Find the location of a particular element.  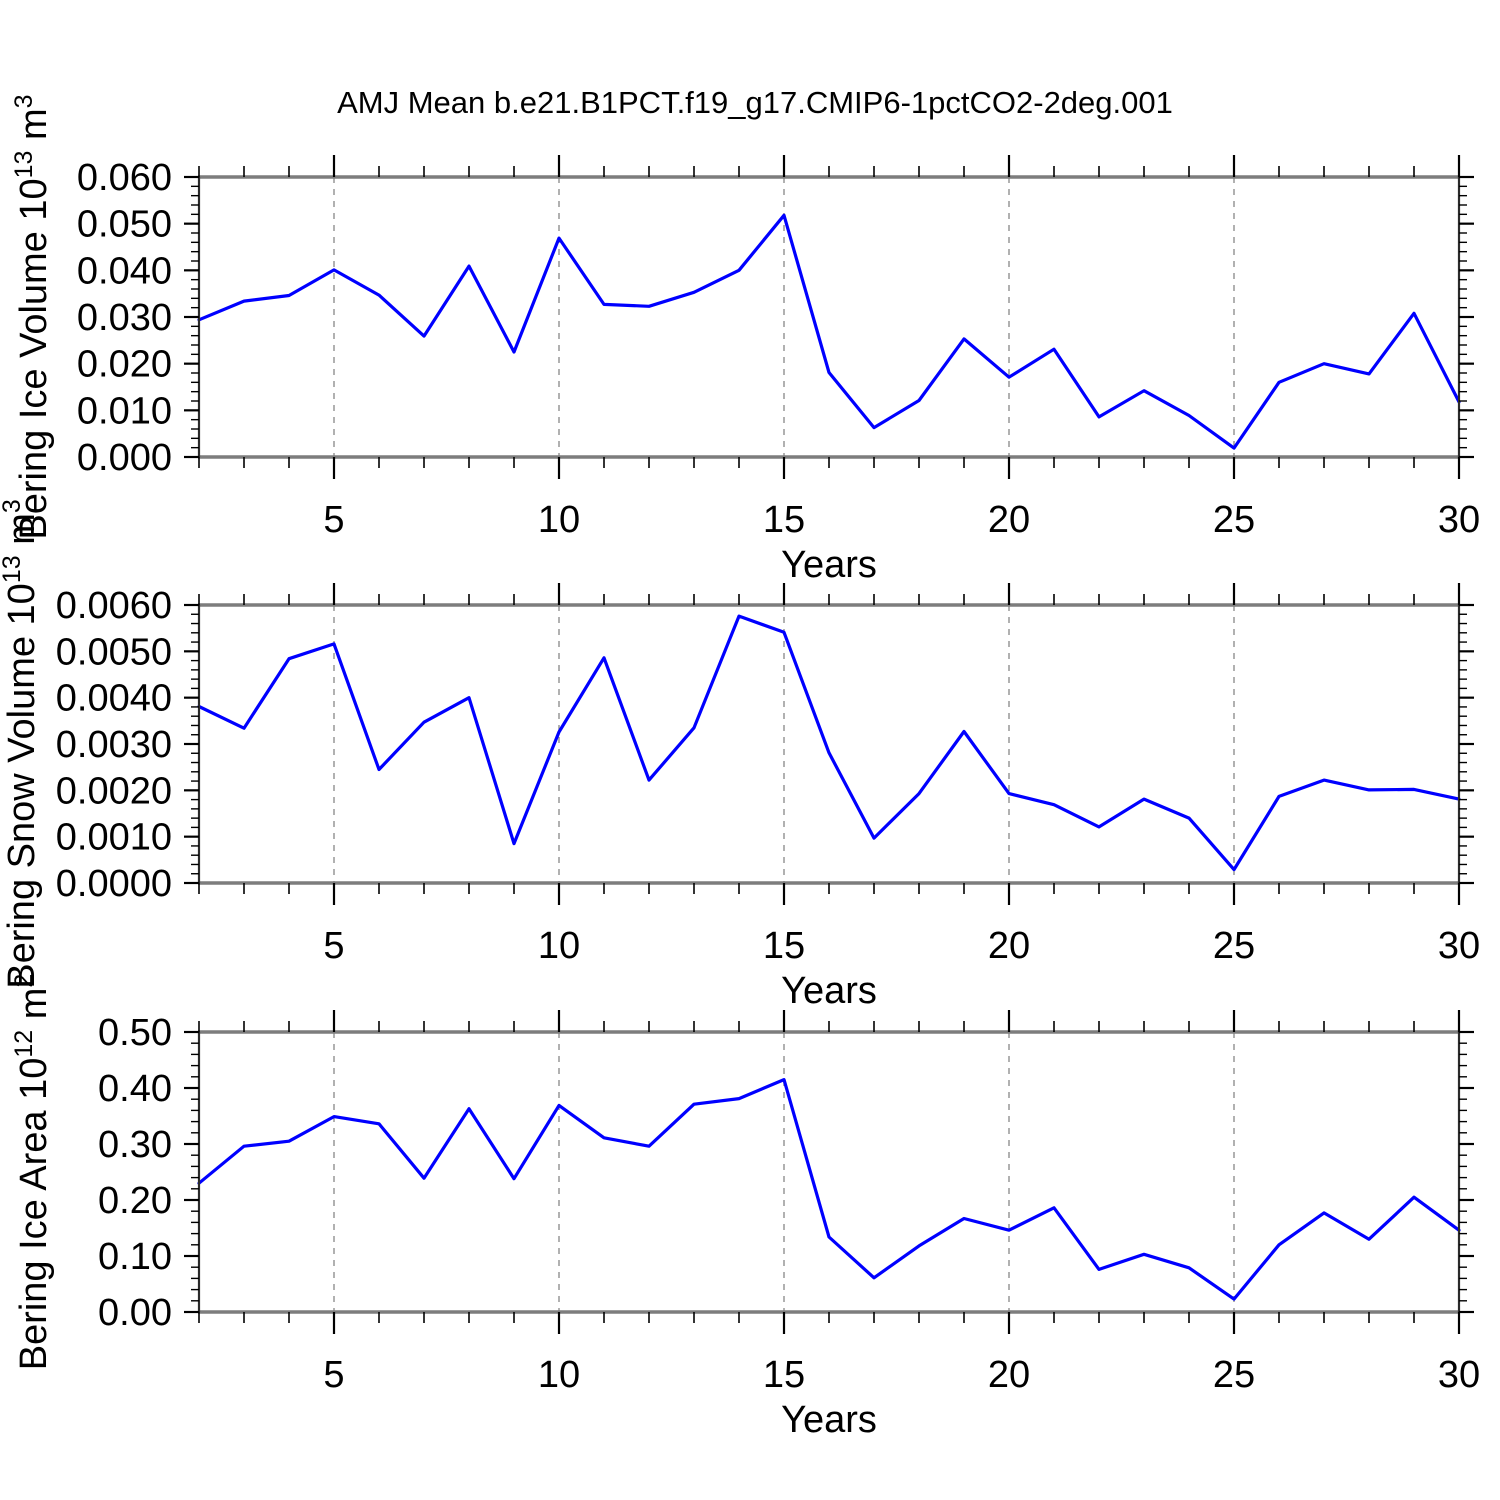

y-axis-label: Bering Ice Volume 1013 m3 is located at coordinates (32, 316).